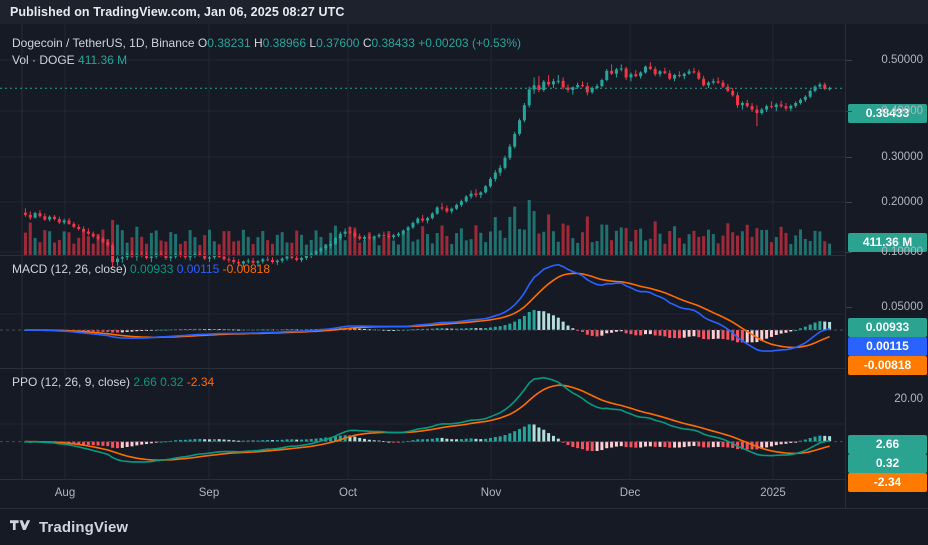  Describe the element at coordinates (202, 43) in the screenshot. I see `open-label: O` at that location.